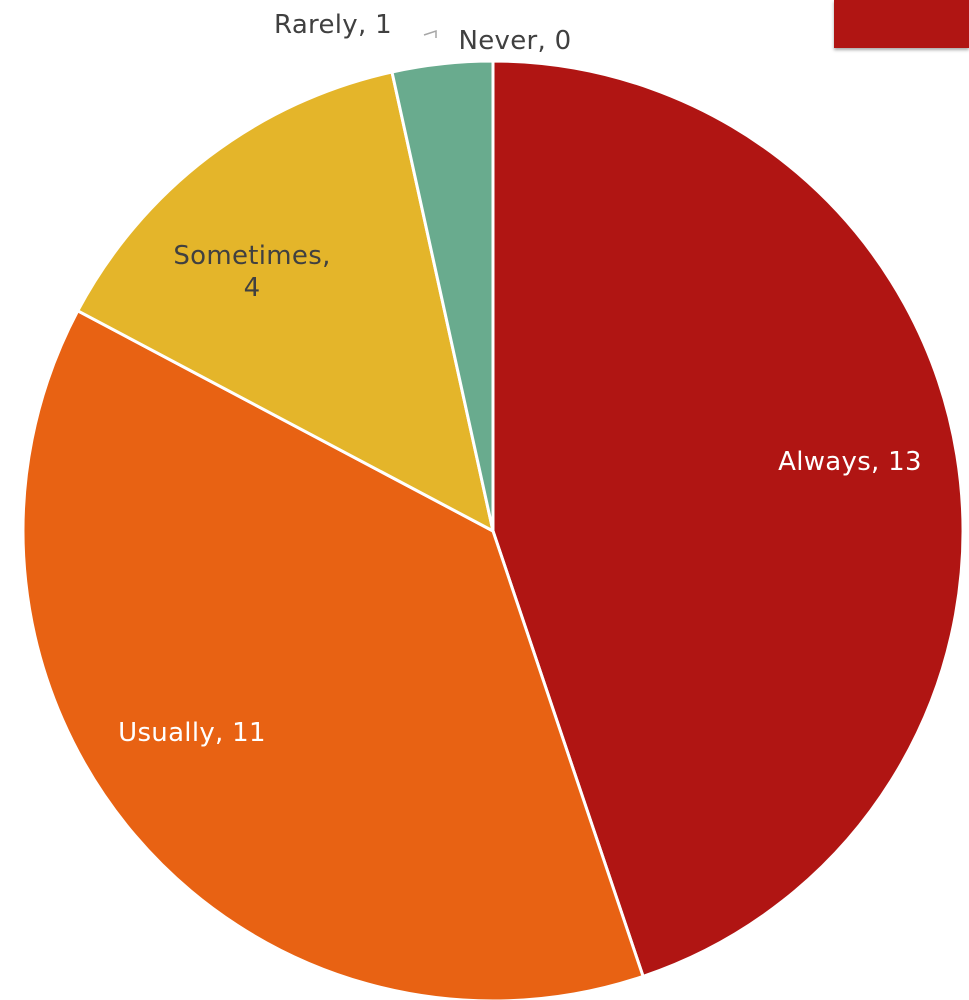 The image size is (969, 1000). I want to click on pie-slice-rarely, so click(442, 296).